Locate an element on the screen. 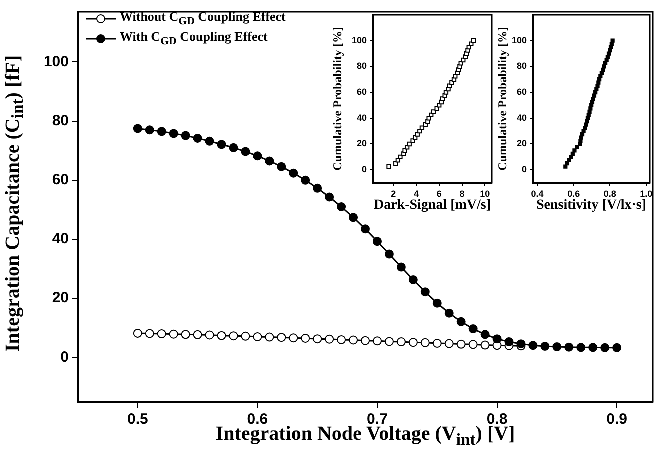  x-axis-title: Sensitivity [V/lx·s] is located at coordinates (591, 206).